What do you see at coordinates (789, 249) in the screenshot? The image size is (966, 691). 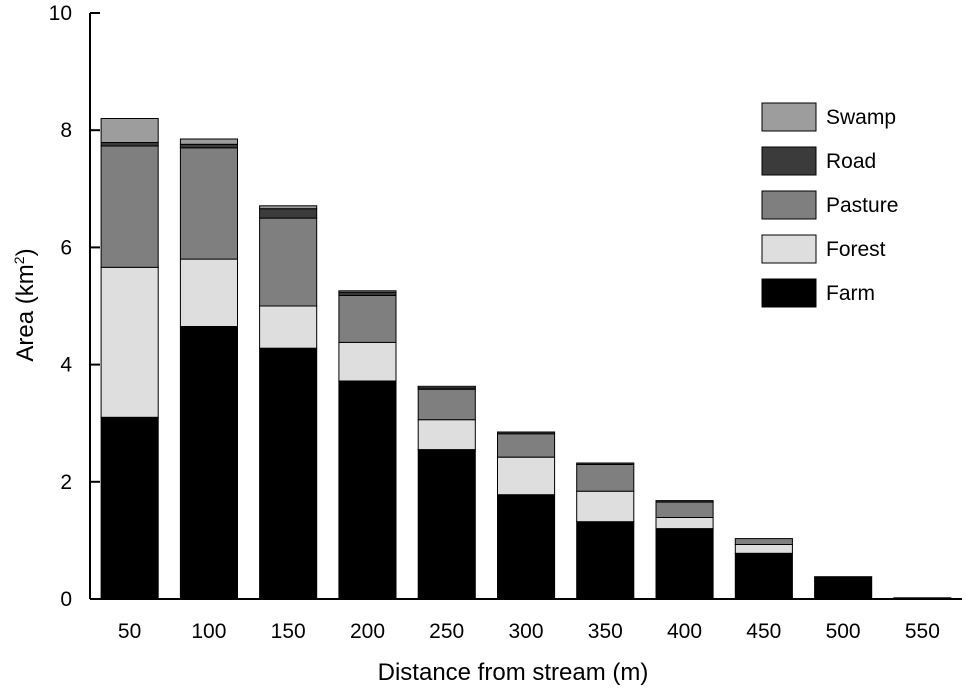 I see `legend-swatch-forest` at bounding box center [789, 249].